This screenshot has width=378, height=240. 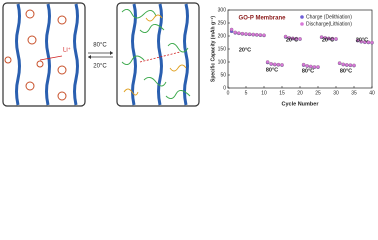 What do you see at coordinates (282, 93) in the screenshot?
I see `x-tick-label: 15` at bounding box center [282, 93].